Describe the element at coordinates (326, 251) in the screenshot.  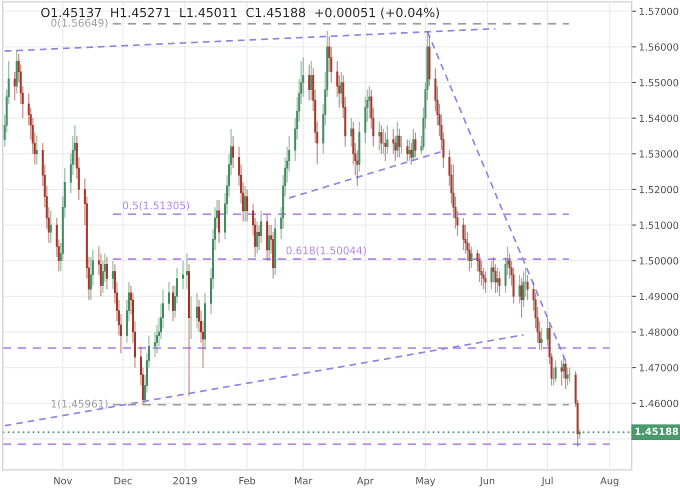
I see `ref-line-label: 0.618(1.50044)` at that location.